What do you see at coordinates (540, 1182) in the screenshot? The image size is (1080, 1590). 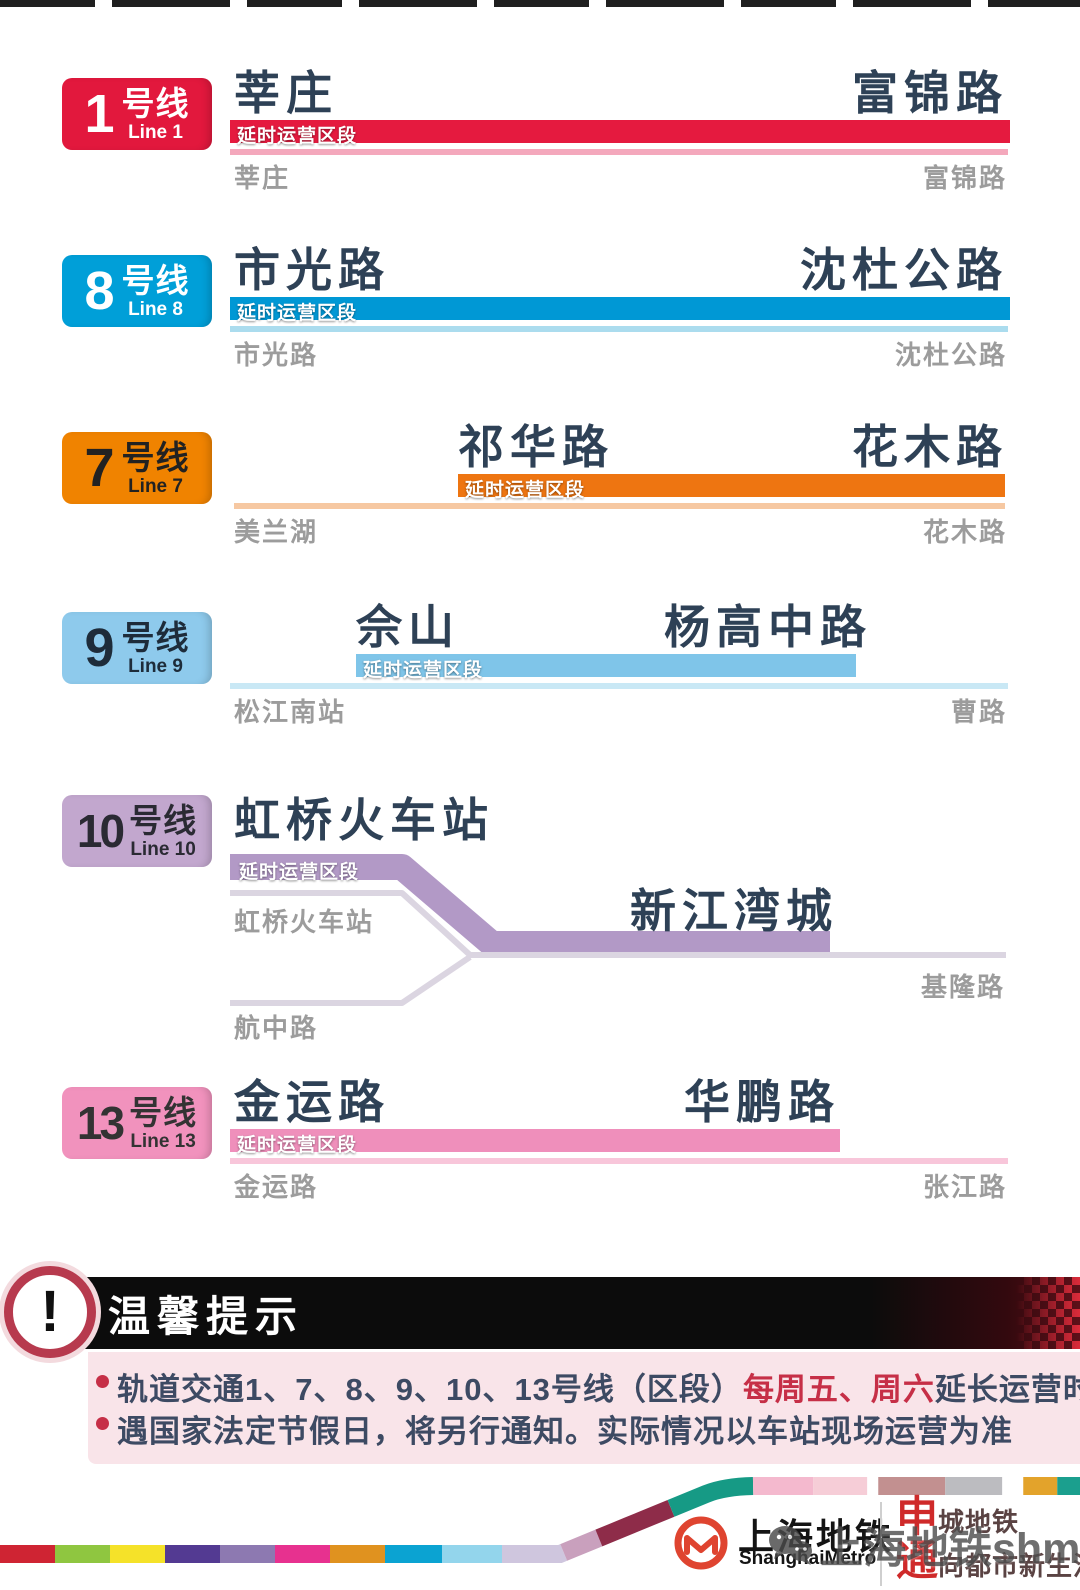 I see `line-13-section: 13 号线 Line 13 金运路 华鹏路 延时运营区段 金运路 张江路` at bounding box center [540, 1182].